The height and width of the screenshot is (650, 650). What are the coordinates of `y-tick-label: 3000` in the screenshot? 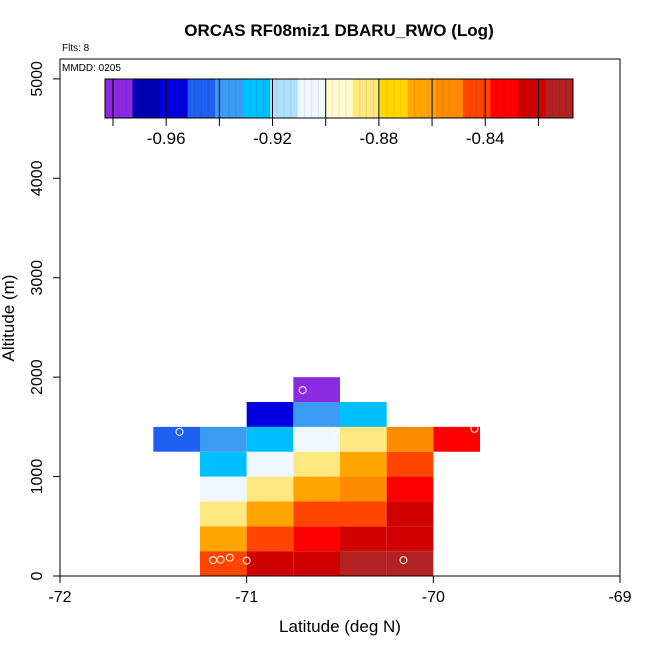 It's located at (37, 278).